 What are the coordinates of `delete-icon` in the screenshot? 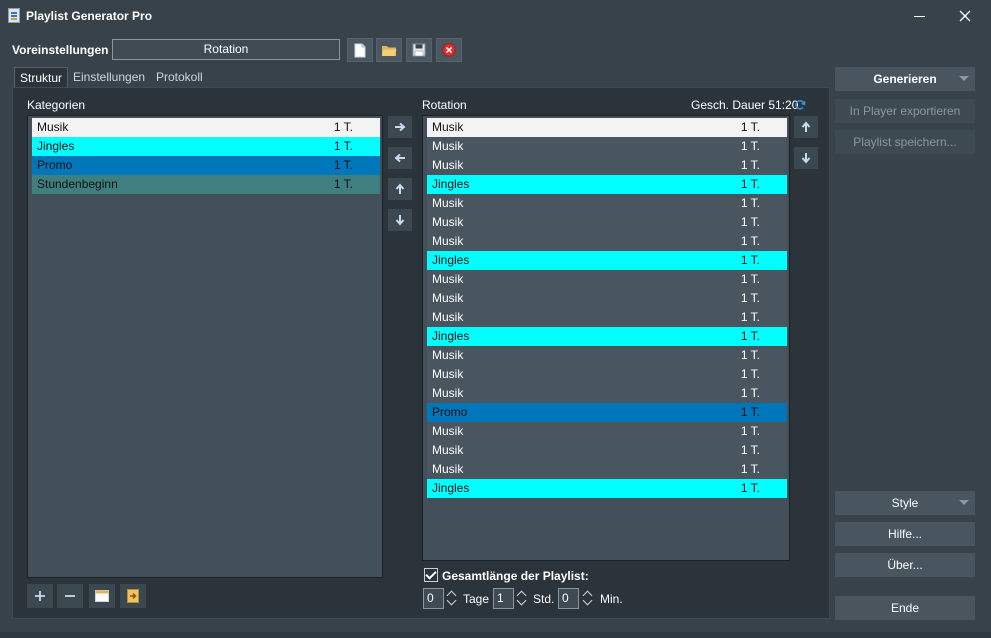 It's located at (449, 50).